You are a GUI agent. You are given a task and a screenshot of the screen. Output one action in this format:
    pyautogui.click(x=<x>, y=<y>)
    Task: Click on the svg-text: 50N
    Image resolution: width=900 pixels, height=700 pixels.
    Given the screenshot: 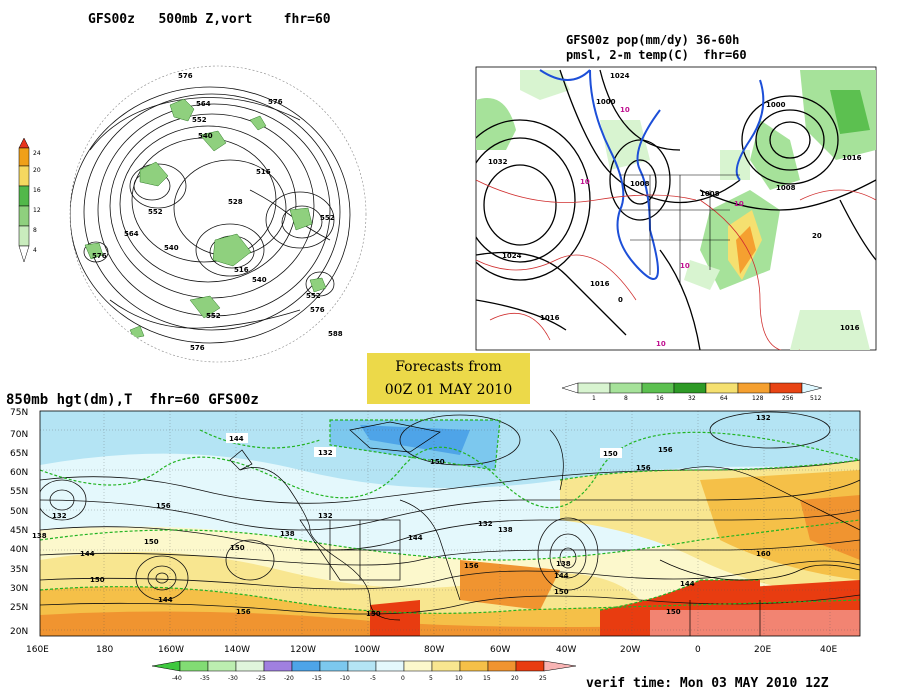 What is the action you would take?
    pyautogui.click(x=19, y=512)
    